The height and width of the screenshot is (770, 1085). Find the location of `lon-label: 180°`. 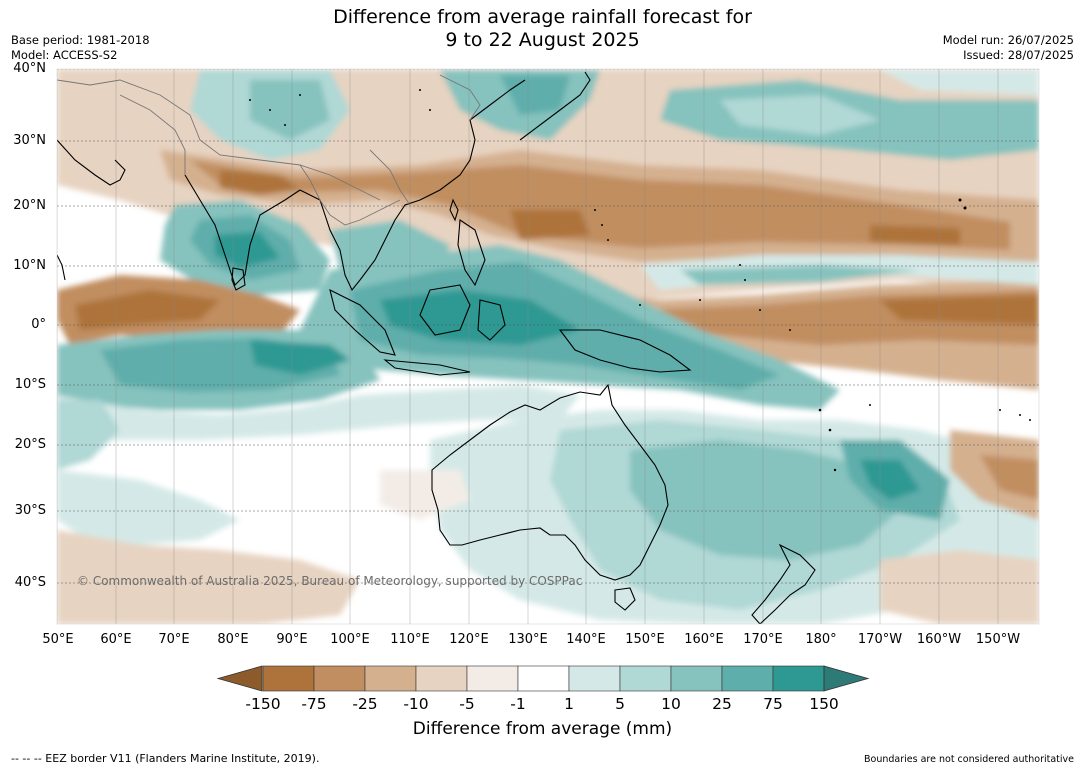

lon-label: 180° is located at coordinates (821, 639).